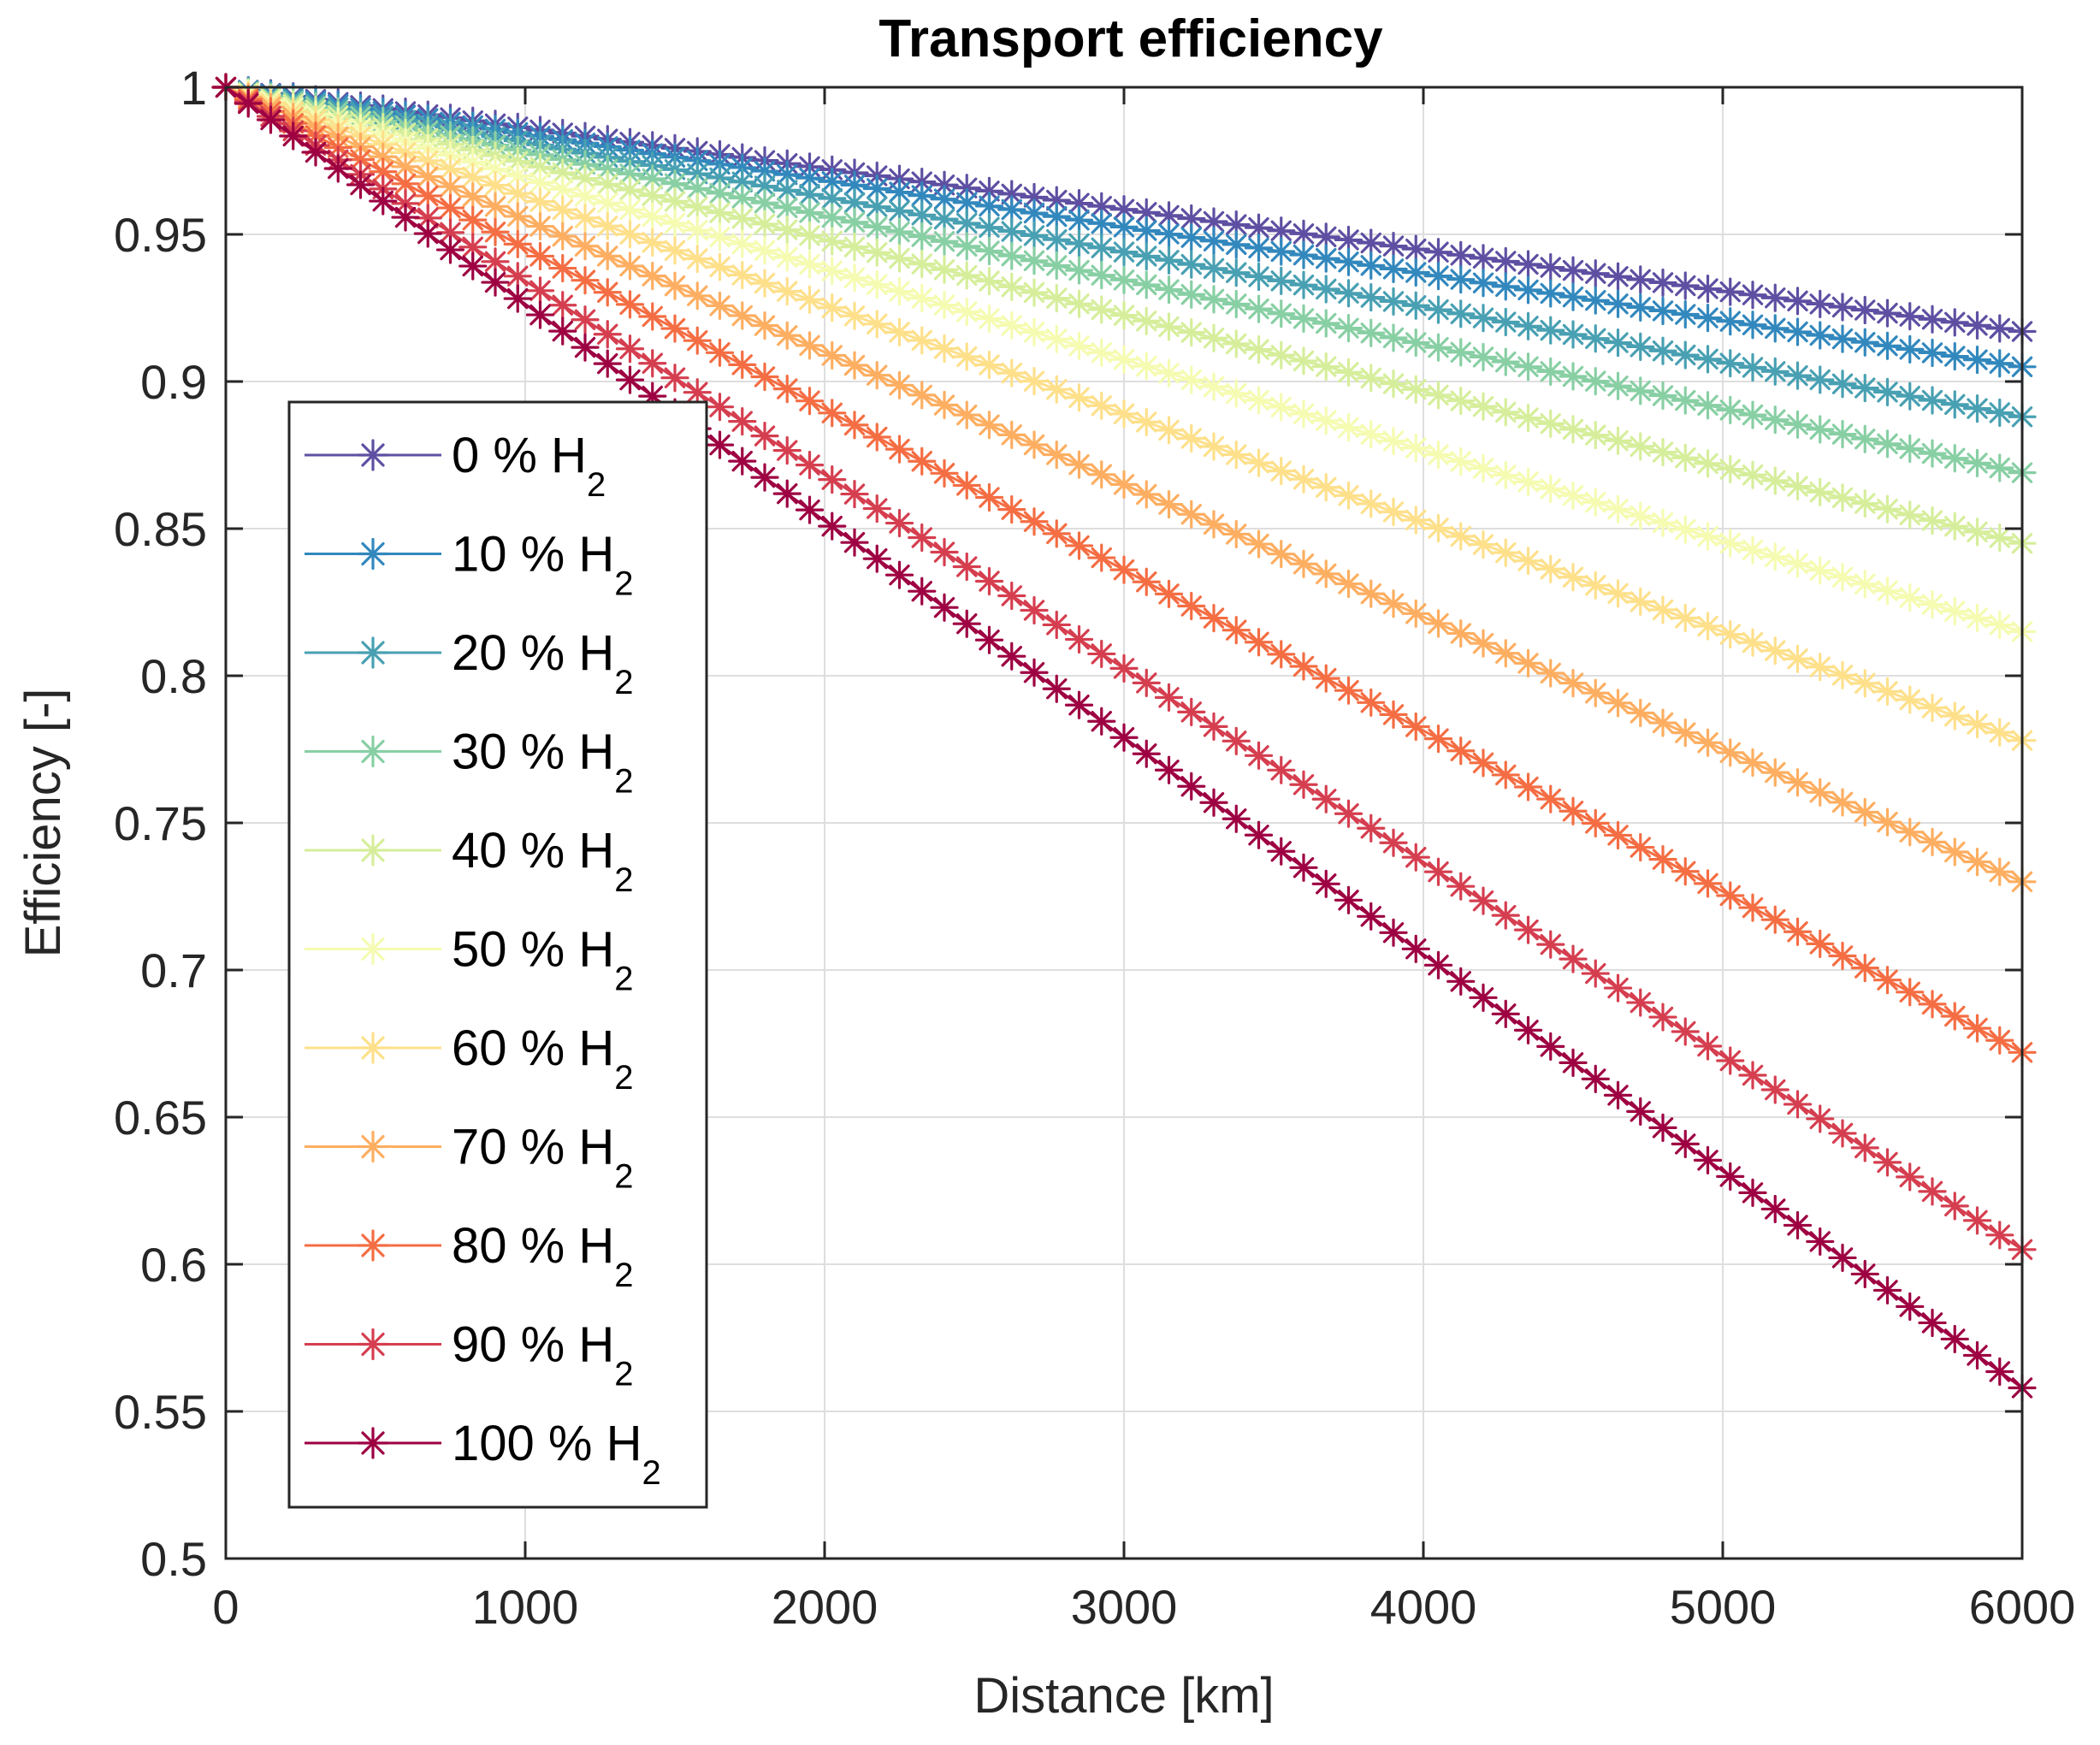  Describe the element at coordinates (173, 1559) in the screenshot. I see `y-tick-label: 0.5` at that location.